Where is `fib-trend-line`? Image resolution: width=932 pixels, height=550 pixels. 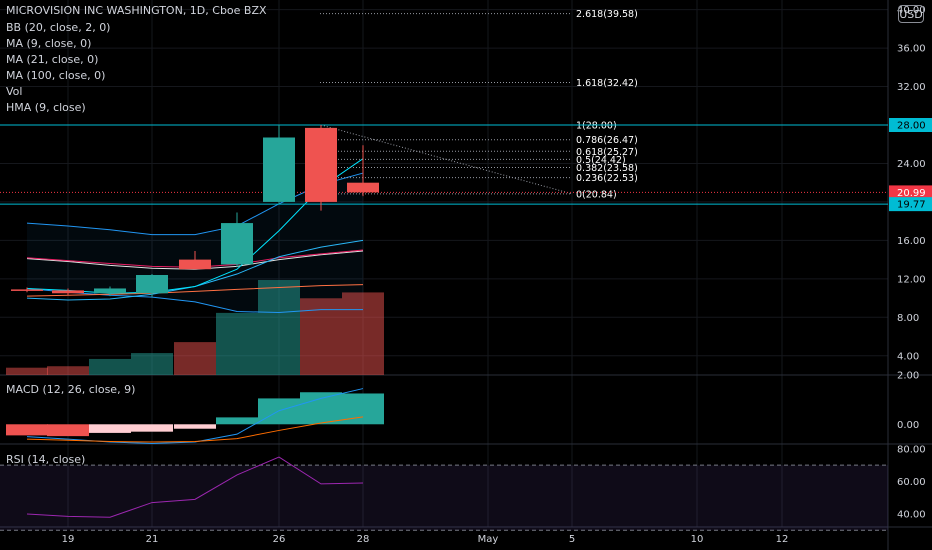
fib-trend-line is located at coordinates (446, 159).